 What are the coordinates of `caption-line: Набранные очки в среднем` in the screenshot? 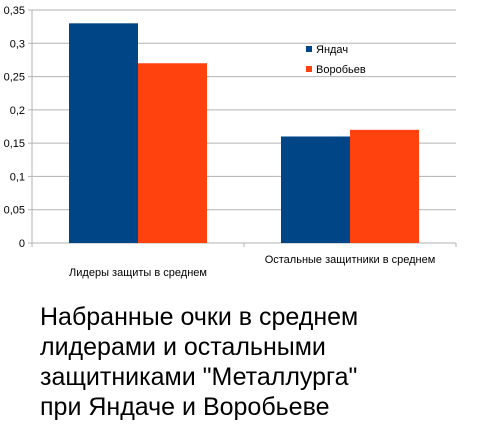 It's located at (199, 317).